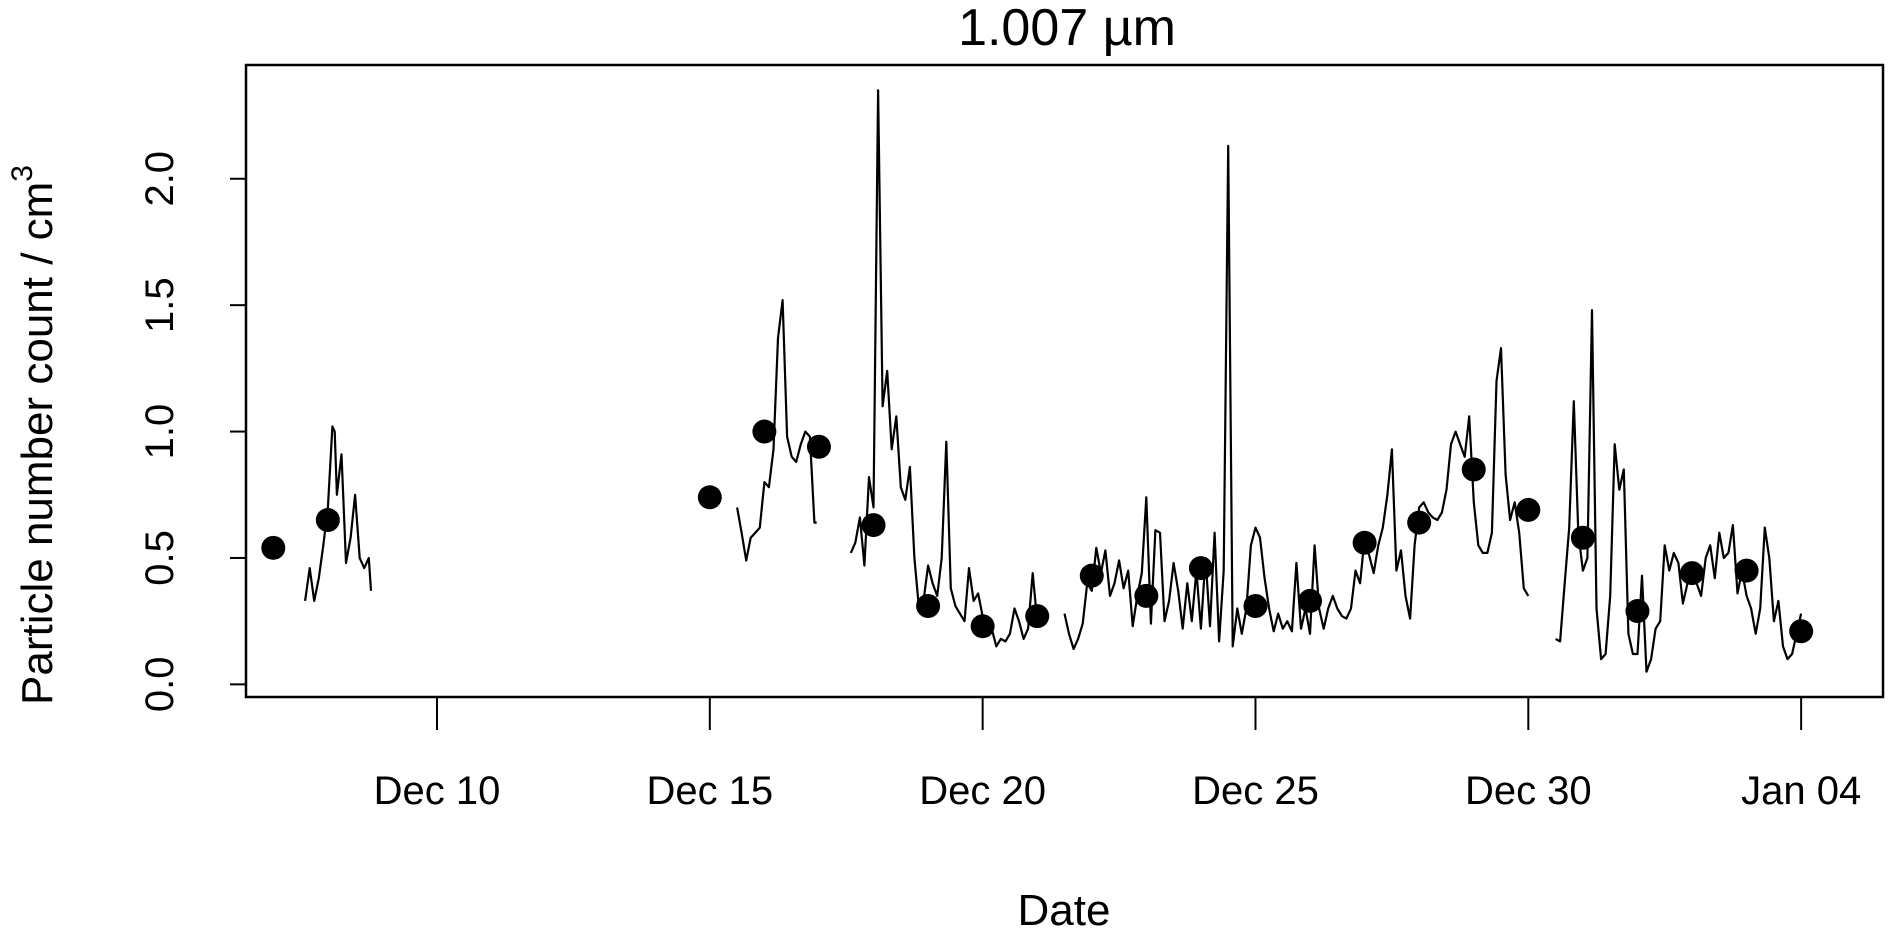  Describe the element at coordinates (1067, 28) in the screenshot. I see `chart-title: 1.007 µm` at that location.